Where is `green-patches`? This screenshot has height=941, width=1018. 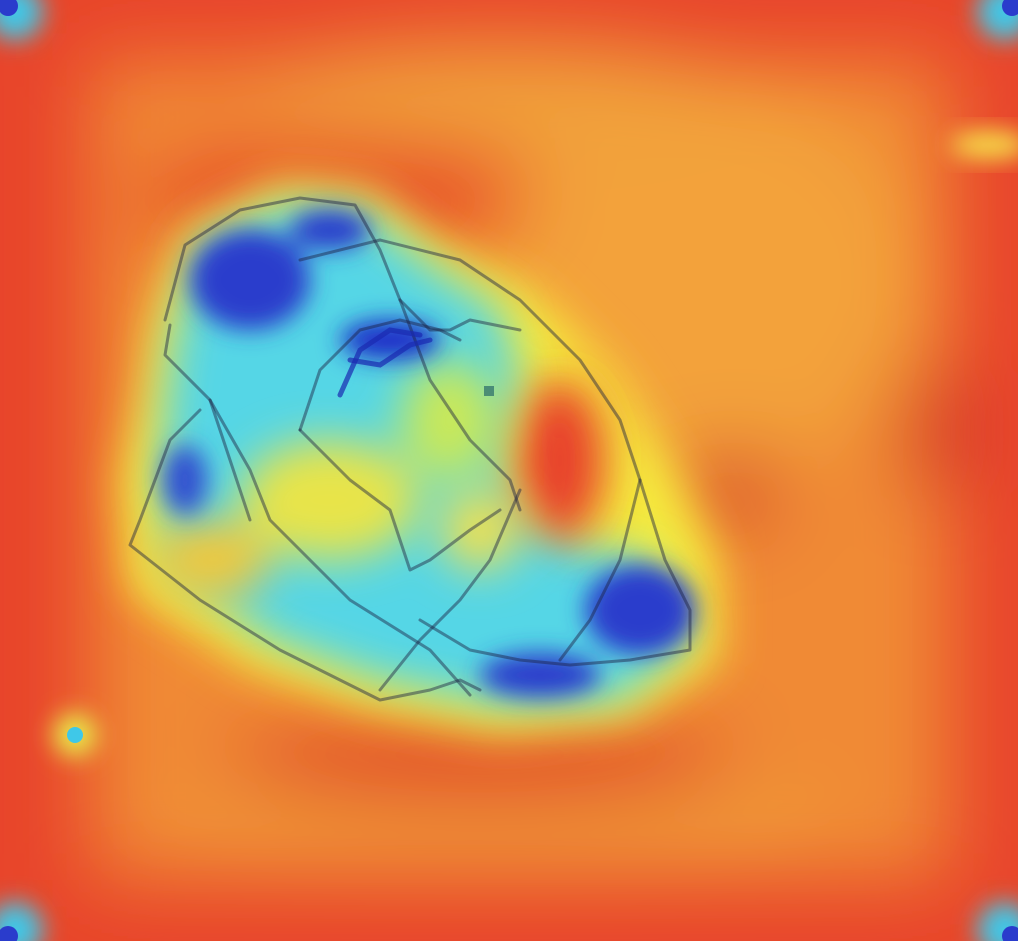 green-patches is located at coordinates (377, 480).